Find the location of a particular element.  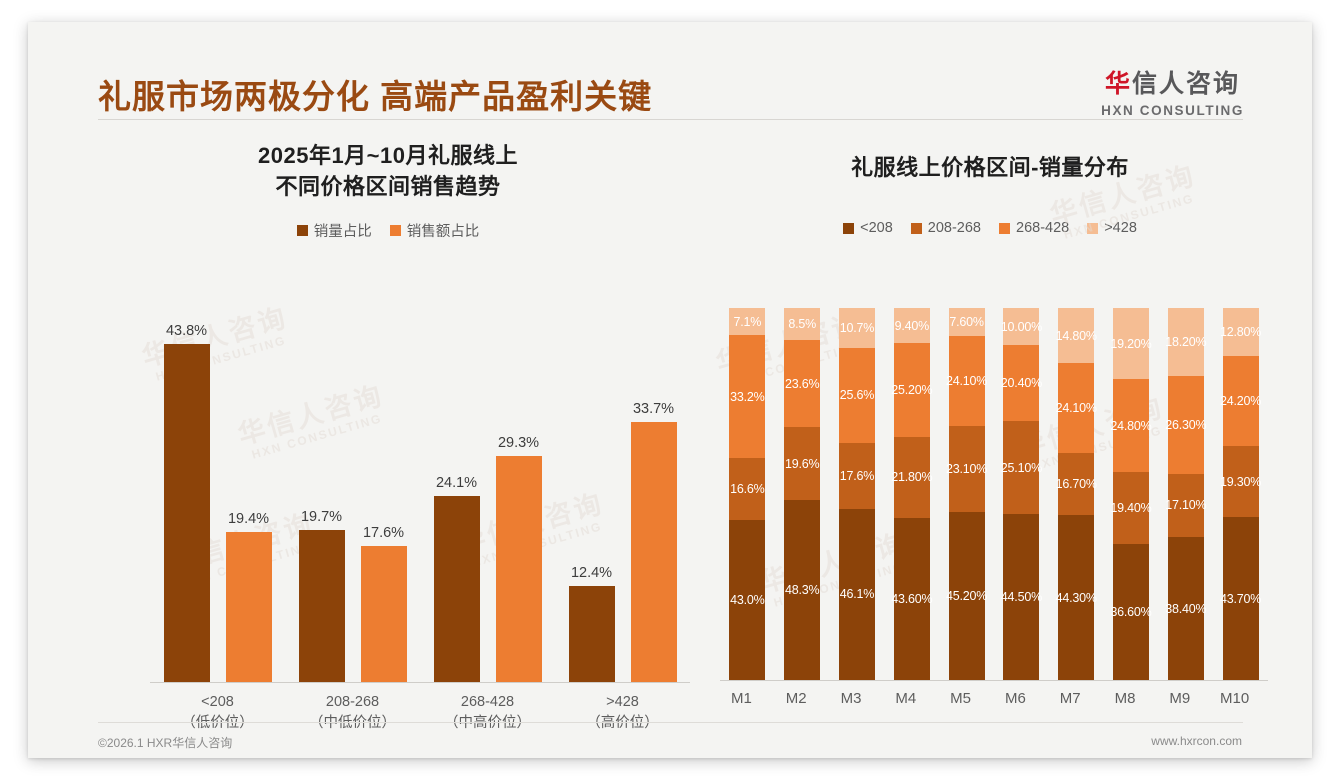

stack-segment: 10.00% is located at coordinates (1021, 327).